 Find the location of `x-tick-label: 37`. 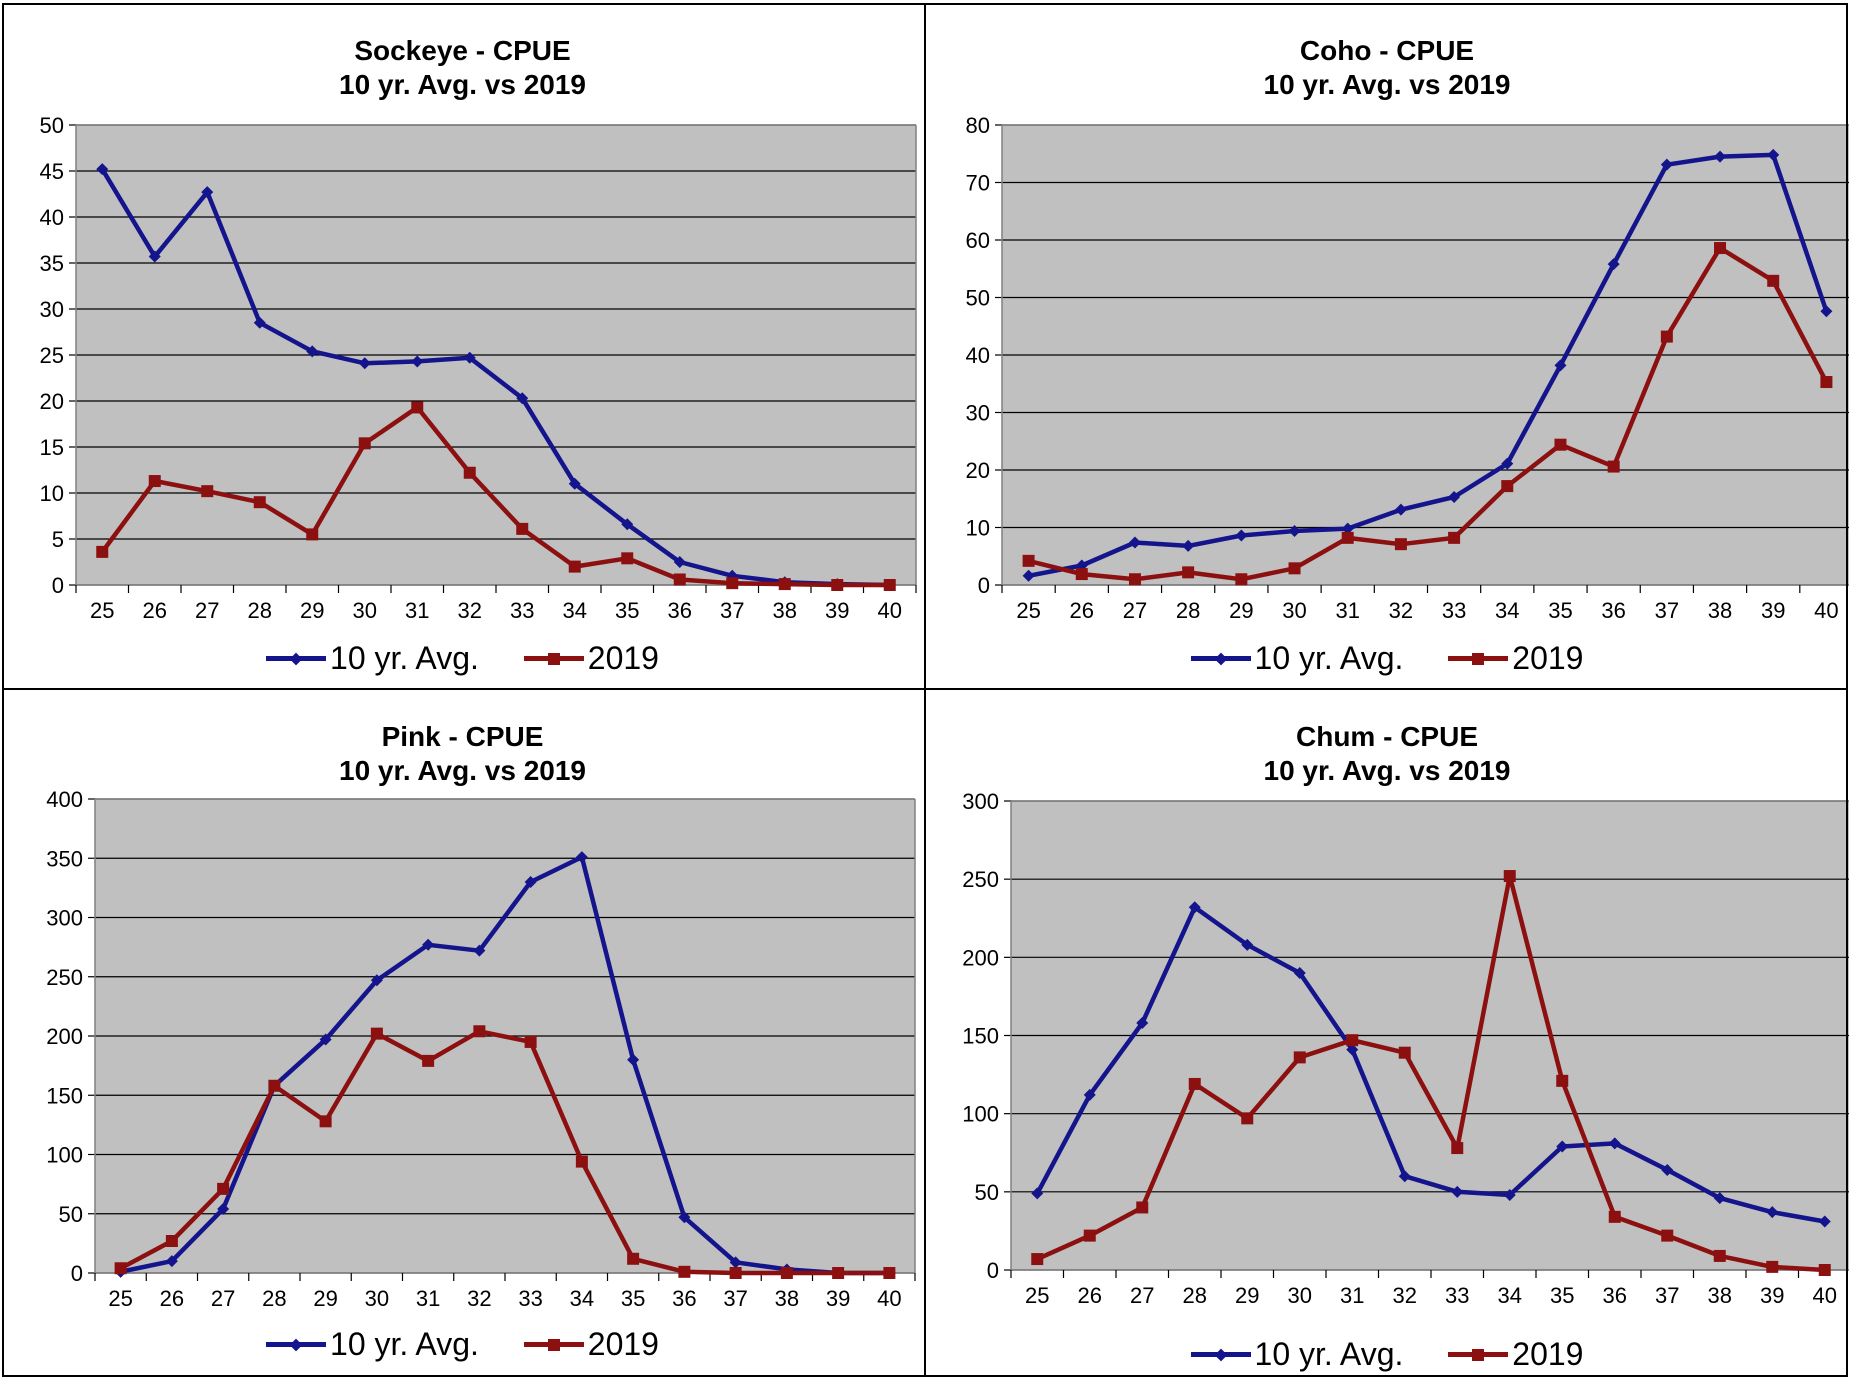

x-tick-label: 37 is located at coordinates (1667, 1295).